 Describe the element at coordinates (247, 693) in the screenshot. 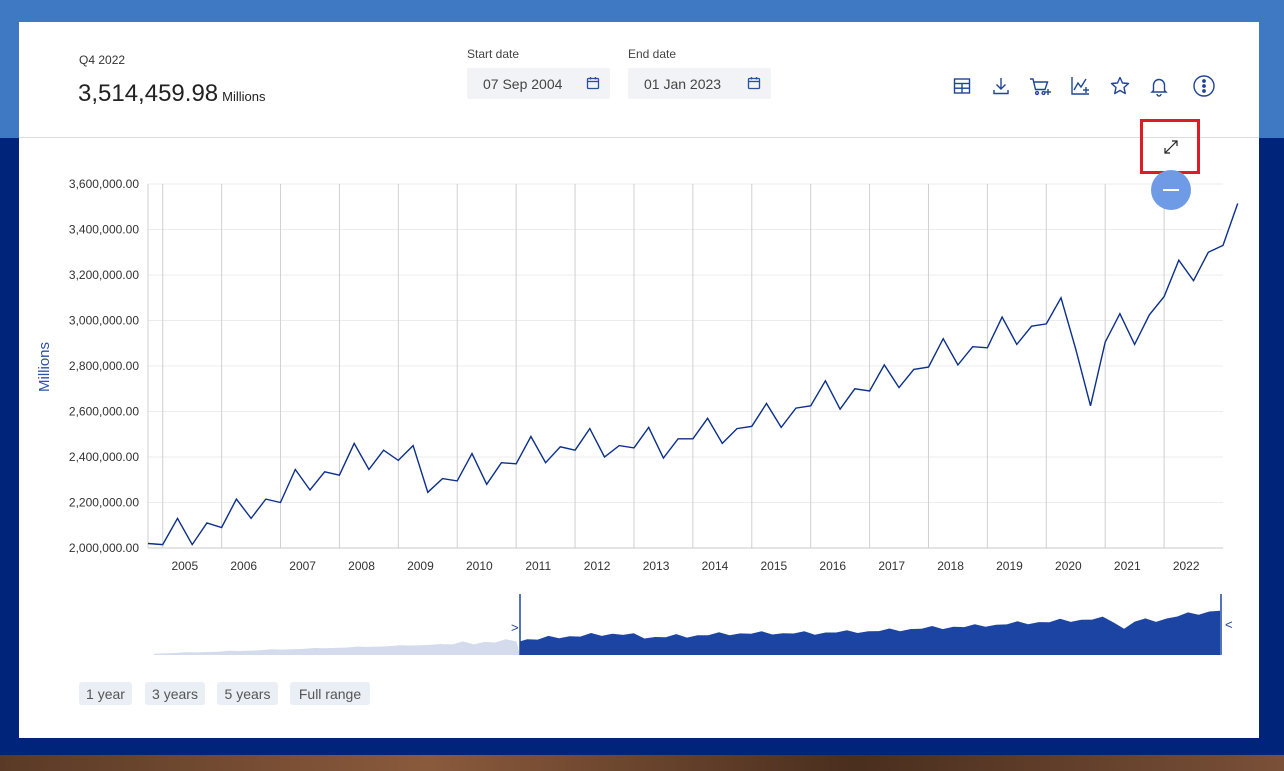

I see `range-5-years-button: 5 years` at that location.